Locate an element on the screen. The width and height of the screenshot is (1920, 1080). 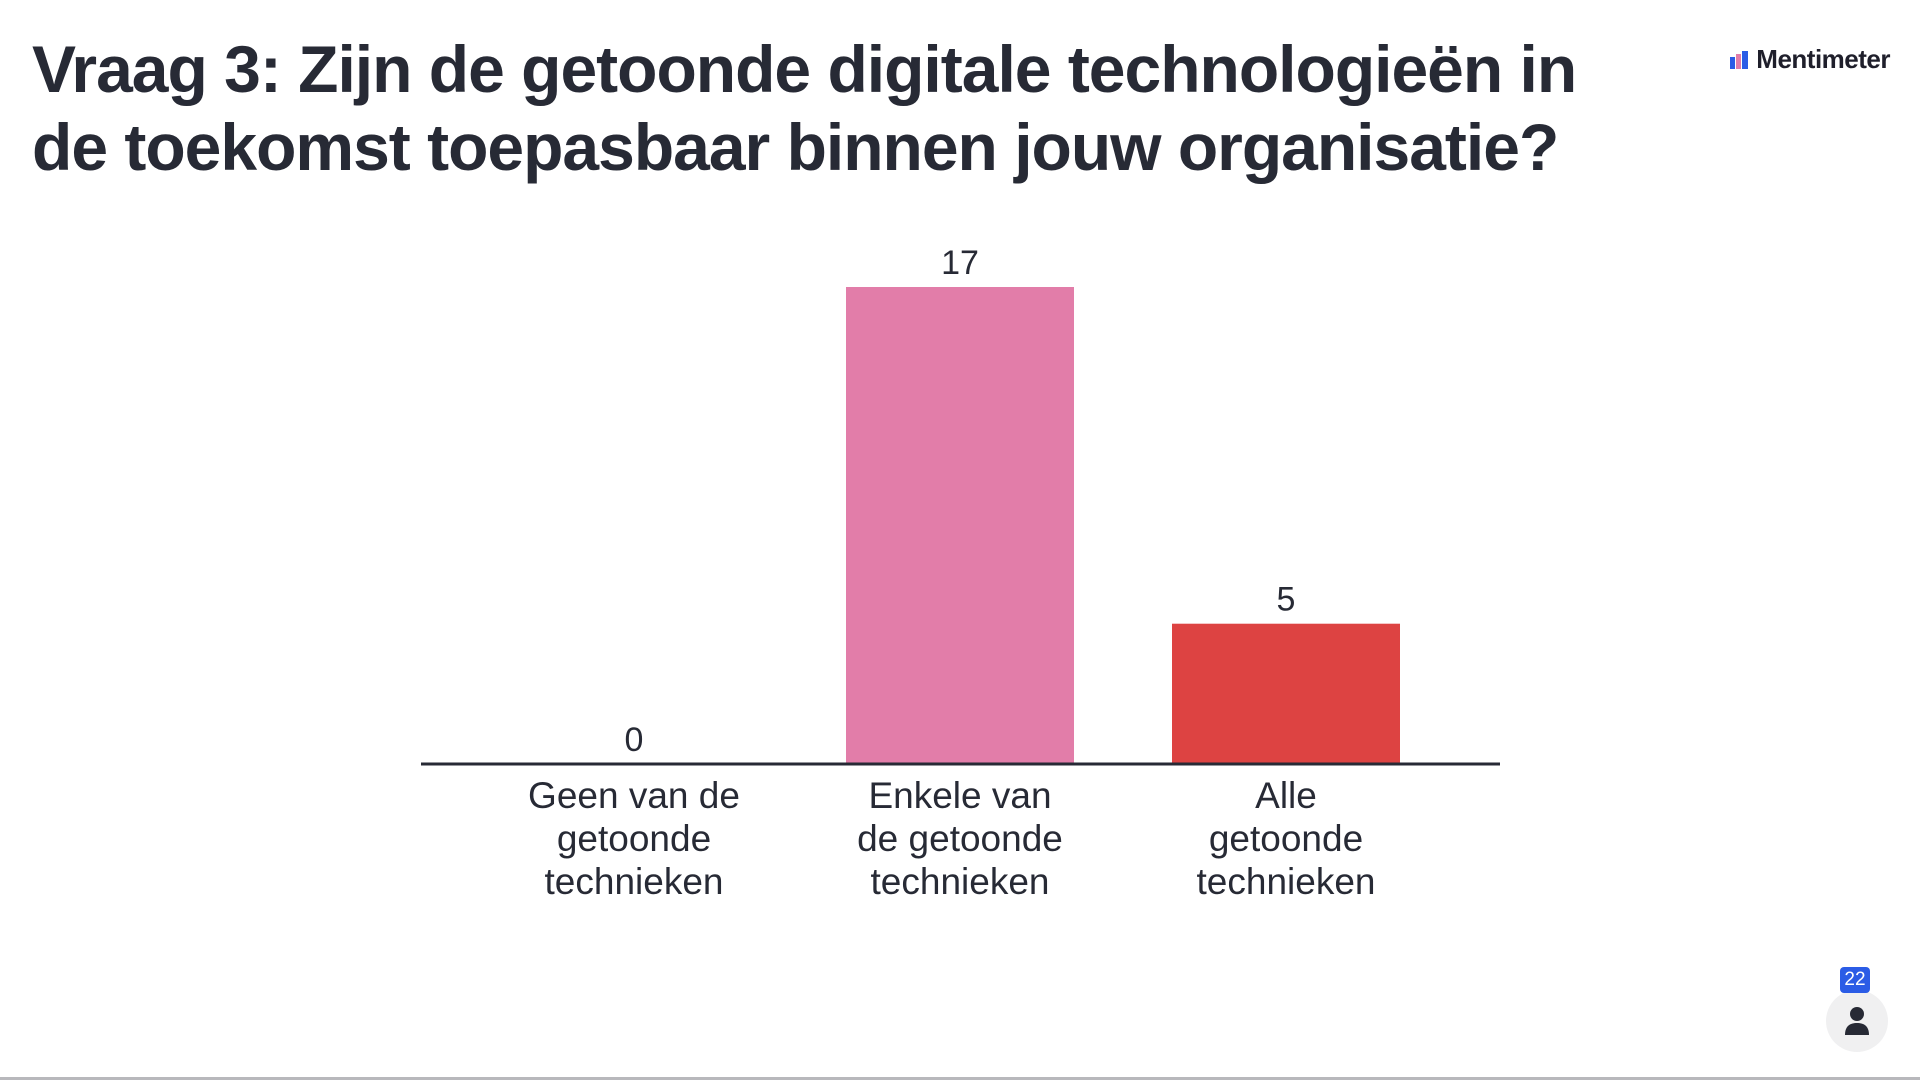
mentimeter-logo-icon is located at coordinates (1739, 59).